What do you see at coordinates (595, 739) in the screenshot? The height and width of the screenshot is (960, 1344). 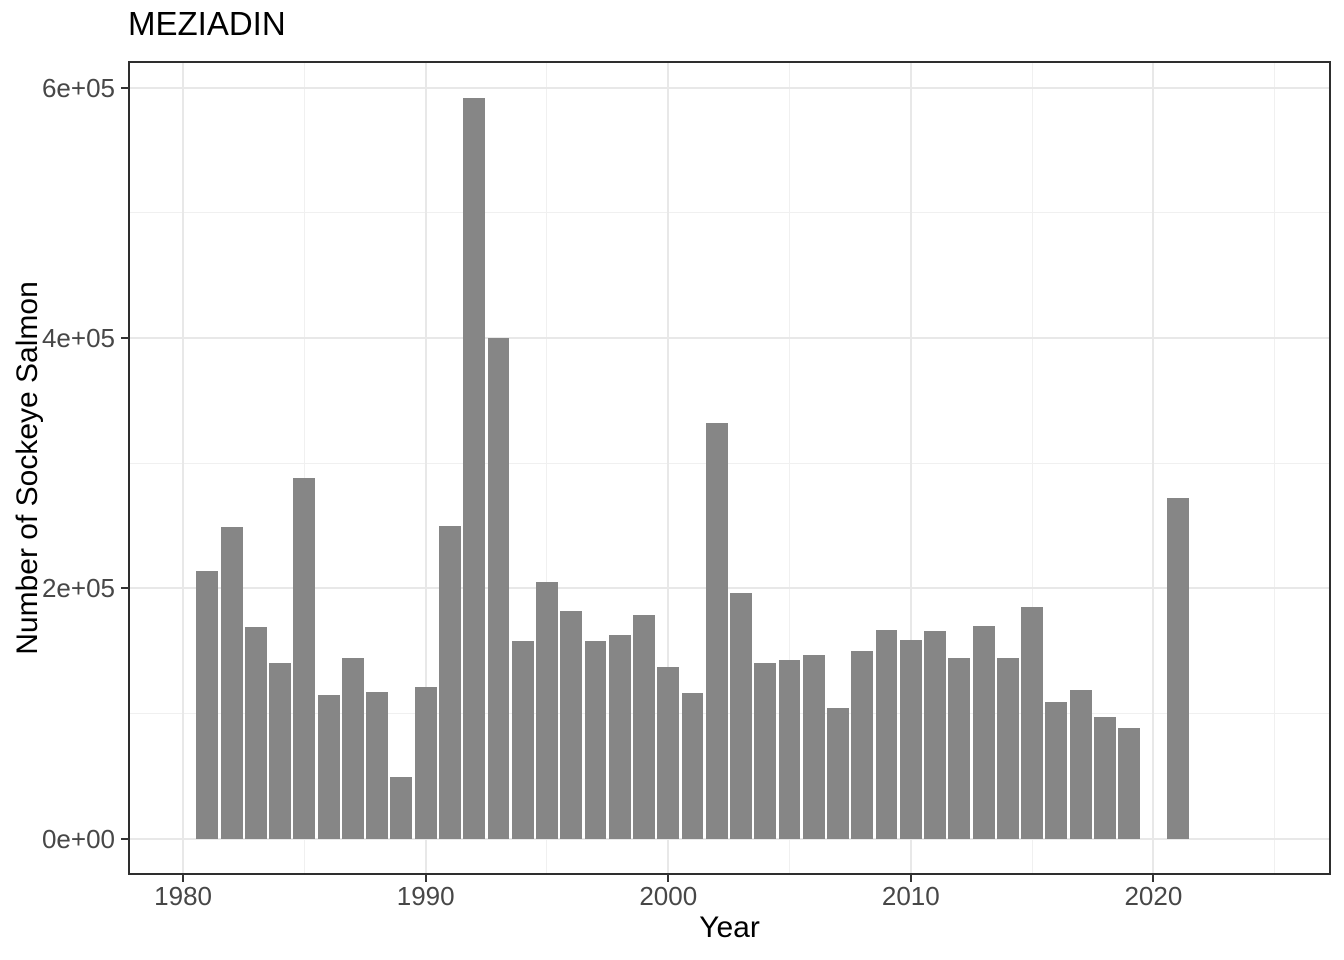 I see `bar-1997` at bounding box center [595, 739].